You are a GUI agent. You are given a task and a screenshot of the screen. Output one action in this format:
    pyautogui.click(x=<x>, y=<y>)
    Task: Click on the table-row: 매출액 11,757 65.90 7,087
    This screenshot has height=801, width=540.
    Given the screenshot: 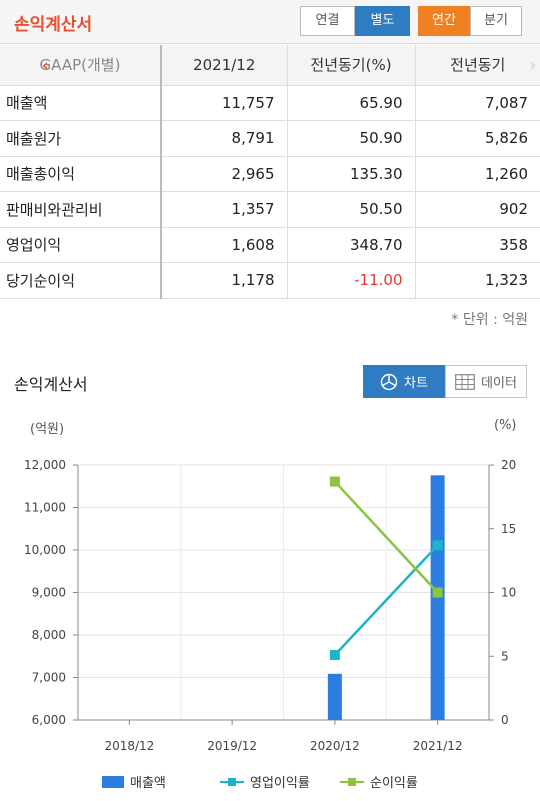 What is the action you would take?
    pyautogui.click(x=270, y=103)
    